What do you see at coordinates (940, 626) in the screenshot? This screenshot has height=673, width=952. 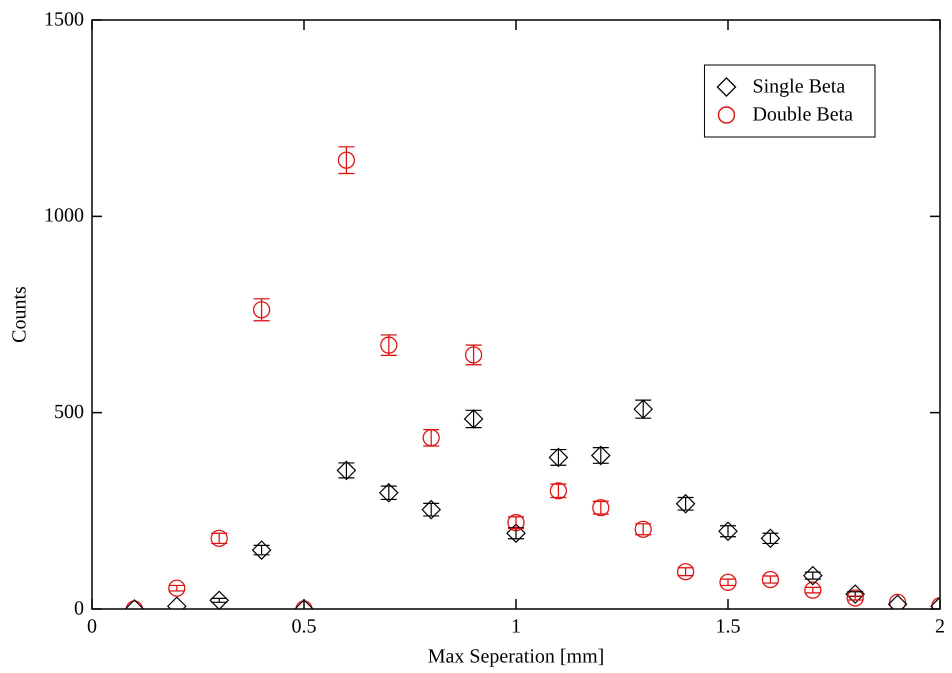 I see `x-tick-label: 2` at bounding box center [940, 626].